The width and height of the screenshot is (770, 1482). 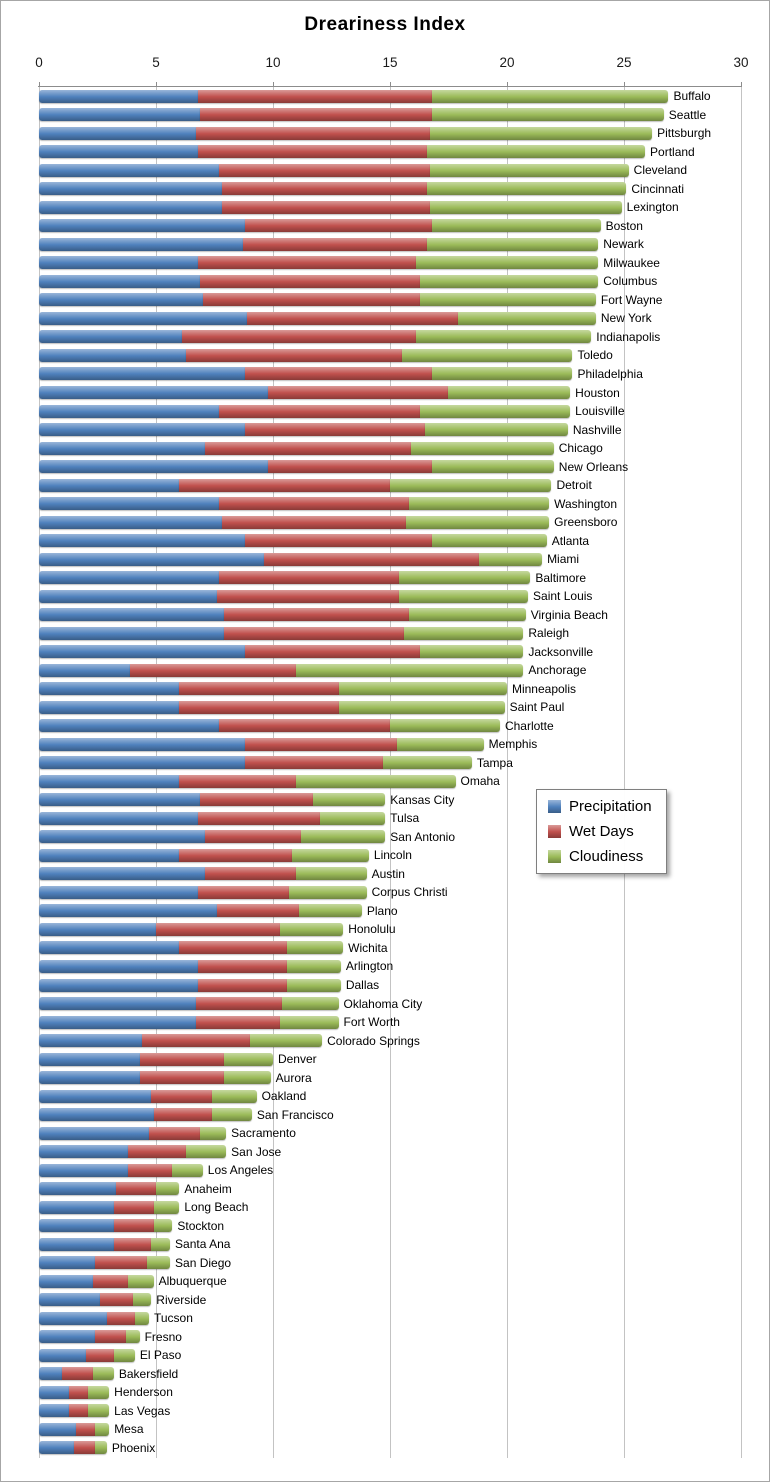 I want to click on bar-row: Mesa, so click(x=390, y=1429).